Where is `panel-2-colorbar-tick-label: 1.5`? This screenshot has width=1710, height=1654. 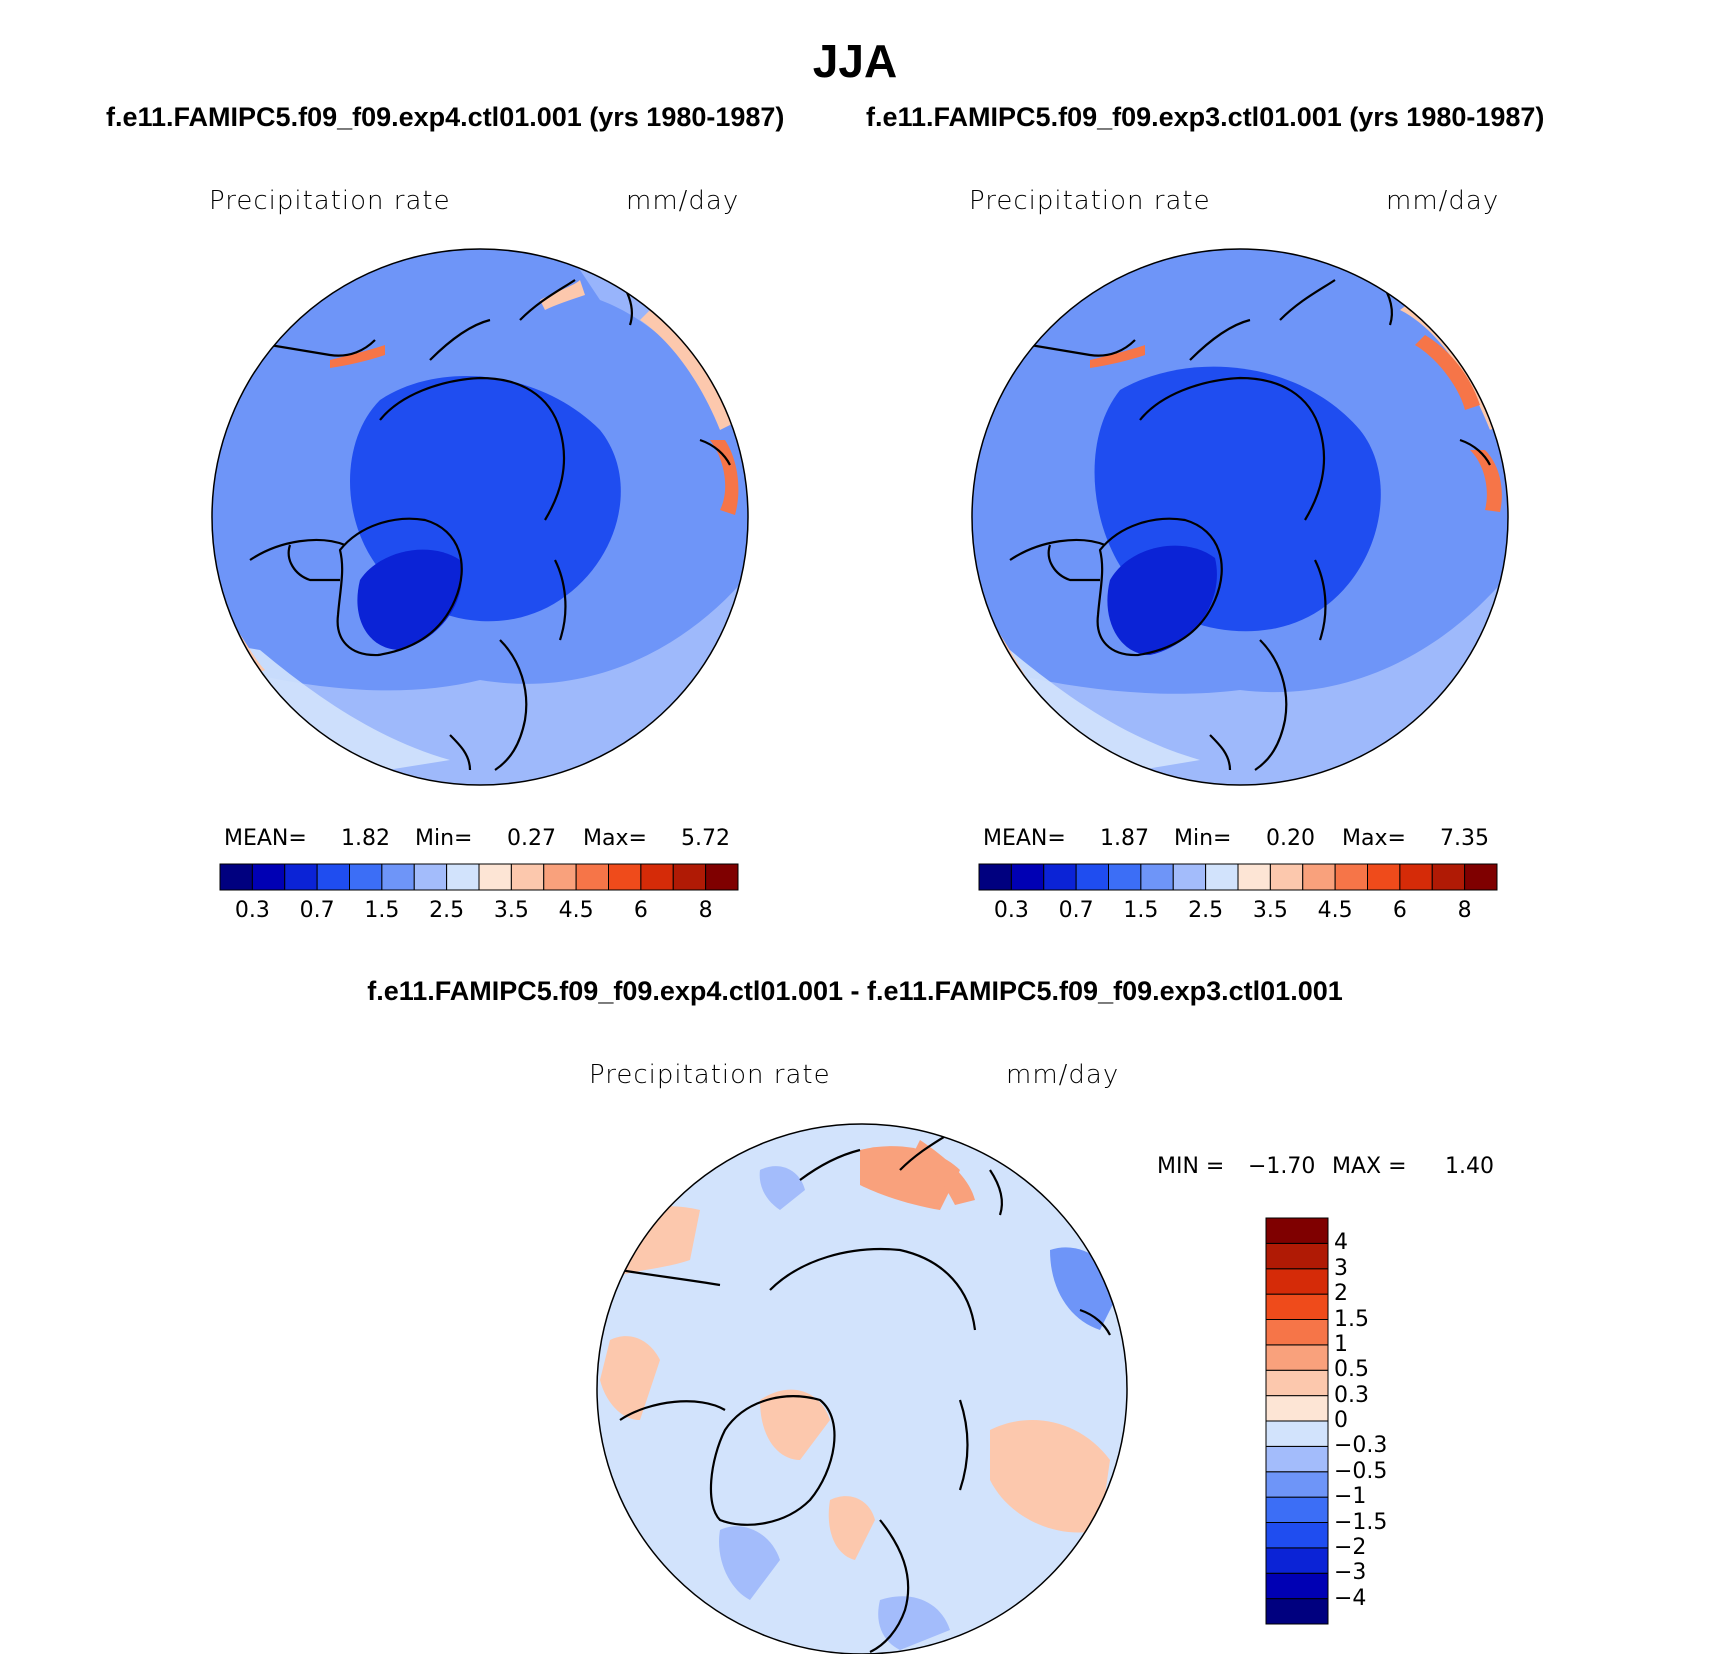 panel-2-colorbar-tick-label: 1.5 is located at coordinates (1141, 910).